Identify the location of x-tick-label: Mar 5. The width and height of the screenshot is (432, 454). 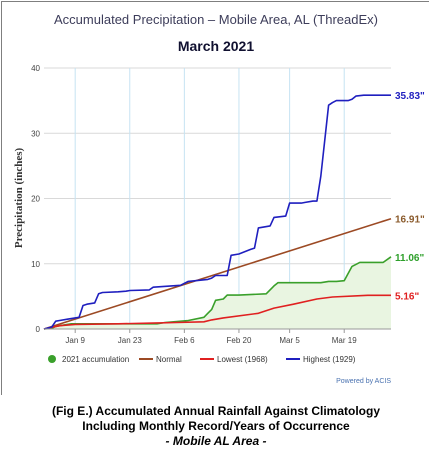
(289, 340).